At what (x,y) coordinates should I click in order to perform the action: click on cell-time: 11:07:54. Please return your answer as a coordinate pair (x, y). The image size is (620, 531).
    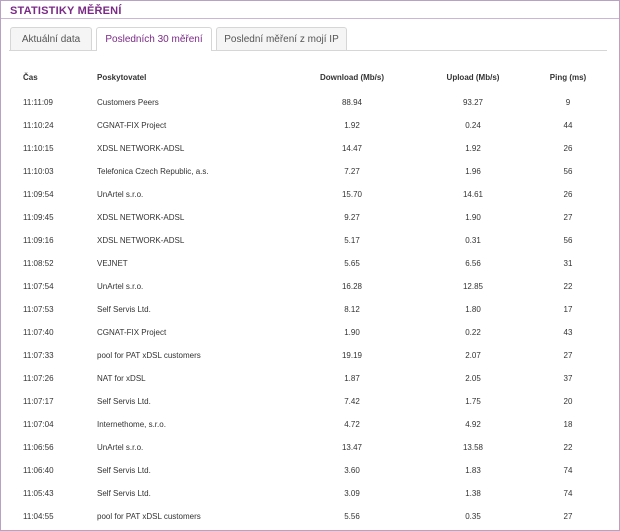
    Looking at the image, I should click on (38, 286).